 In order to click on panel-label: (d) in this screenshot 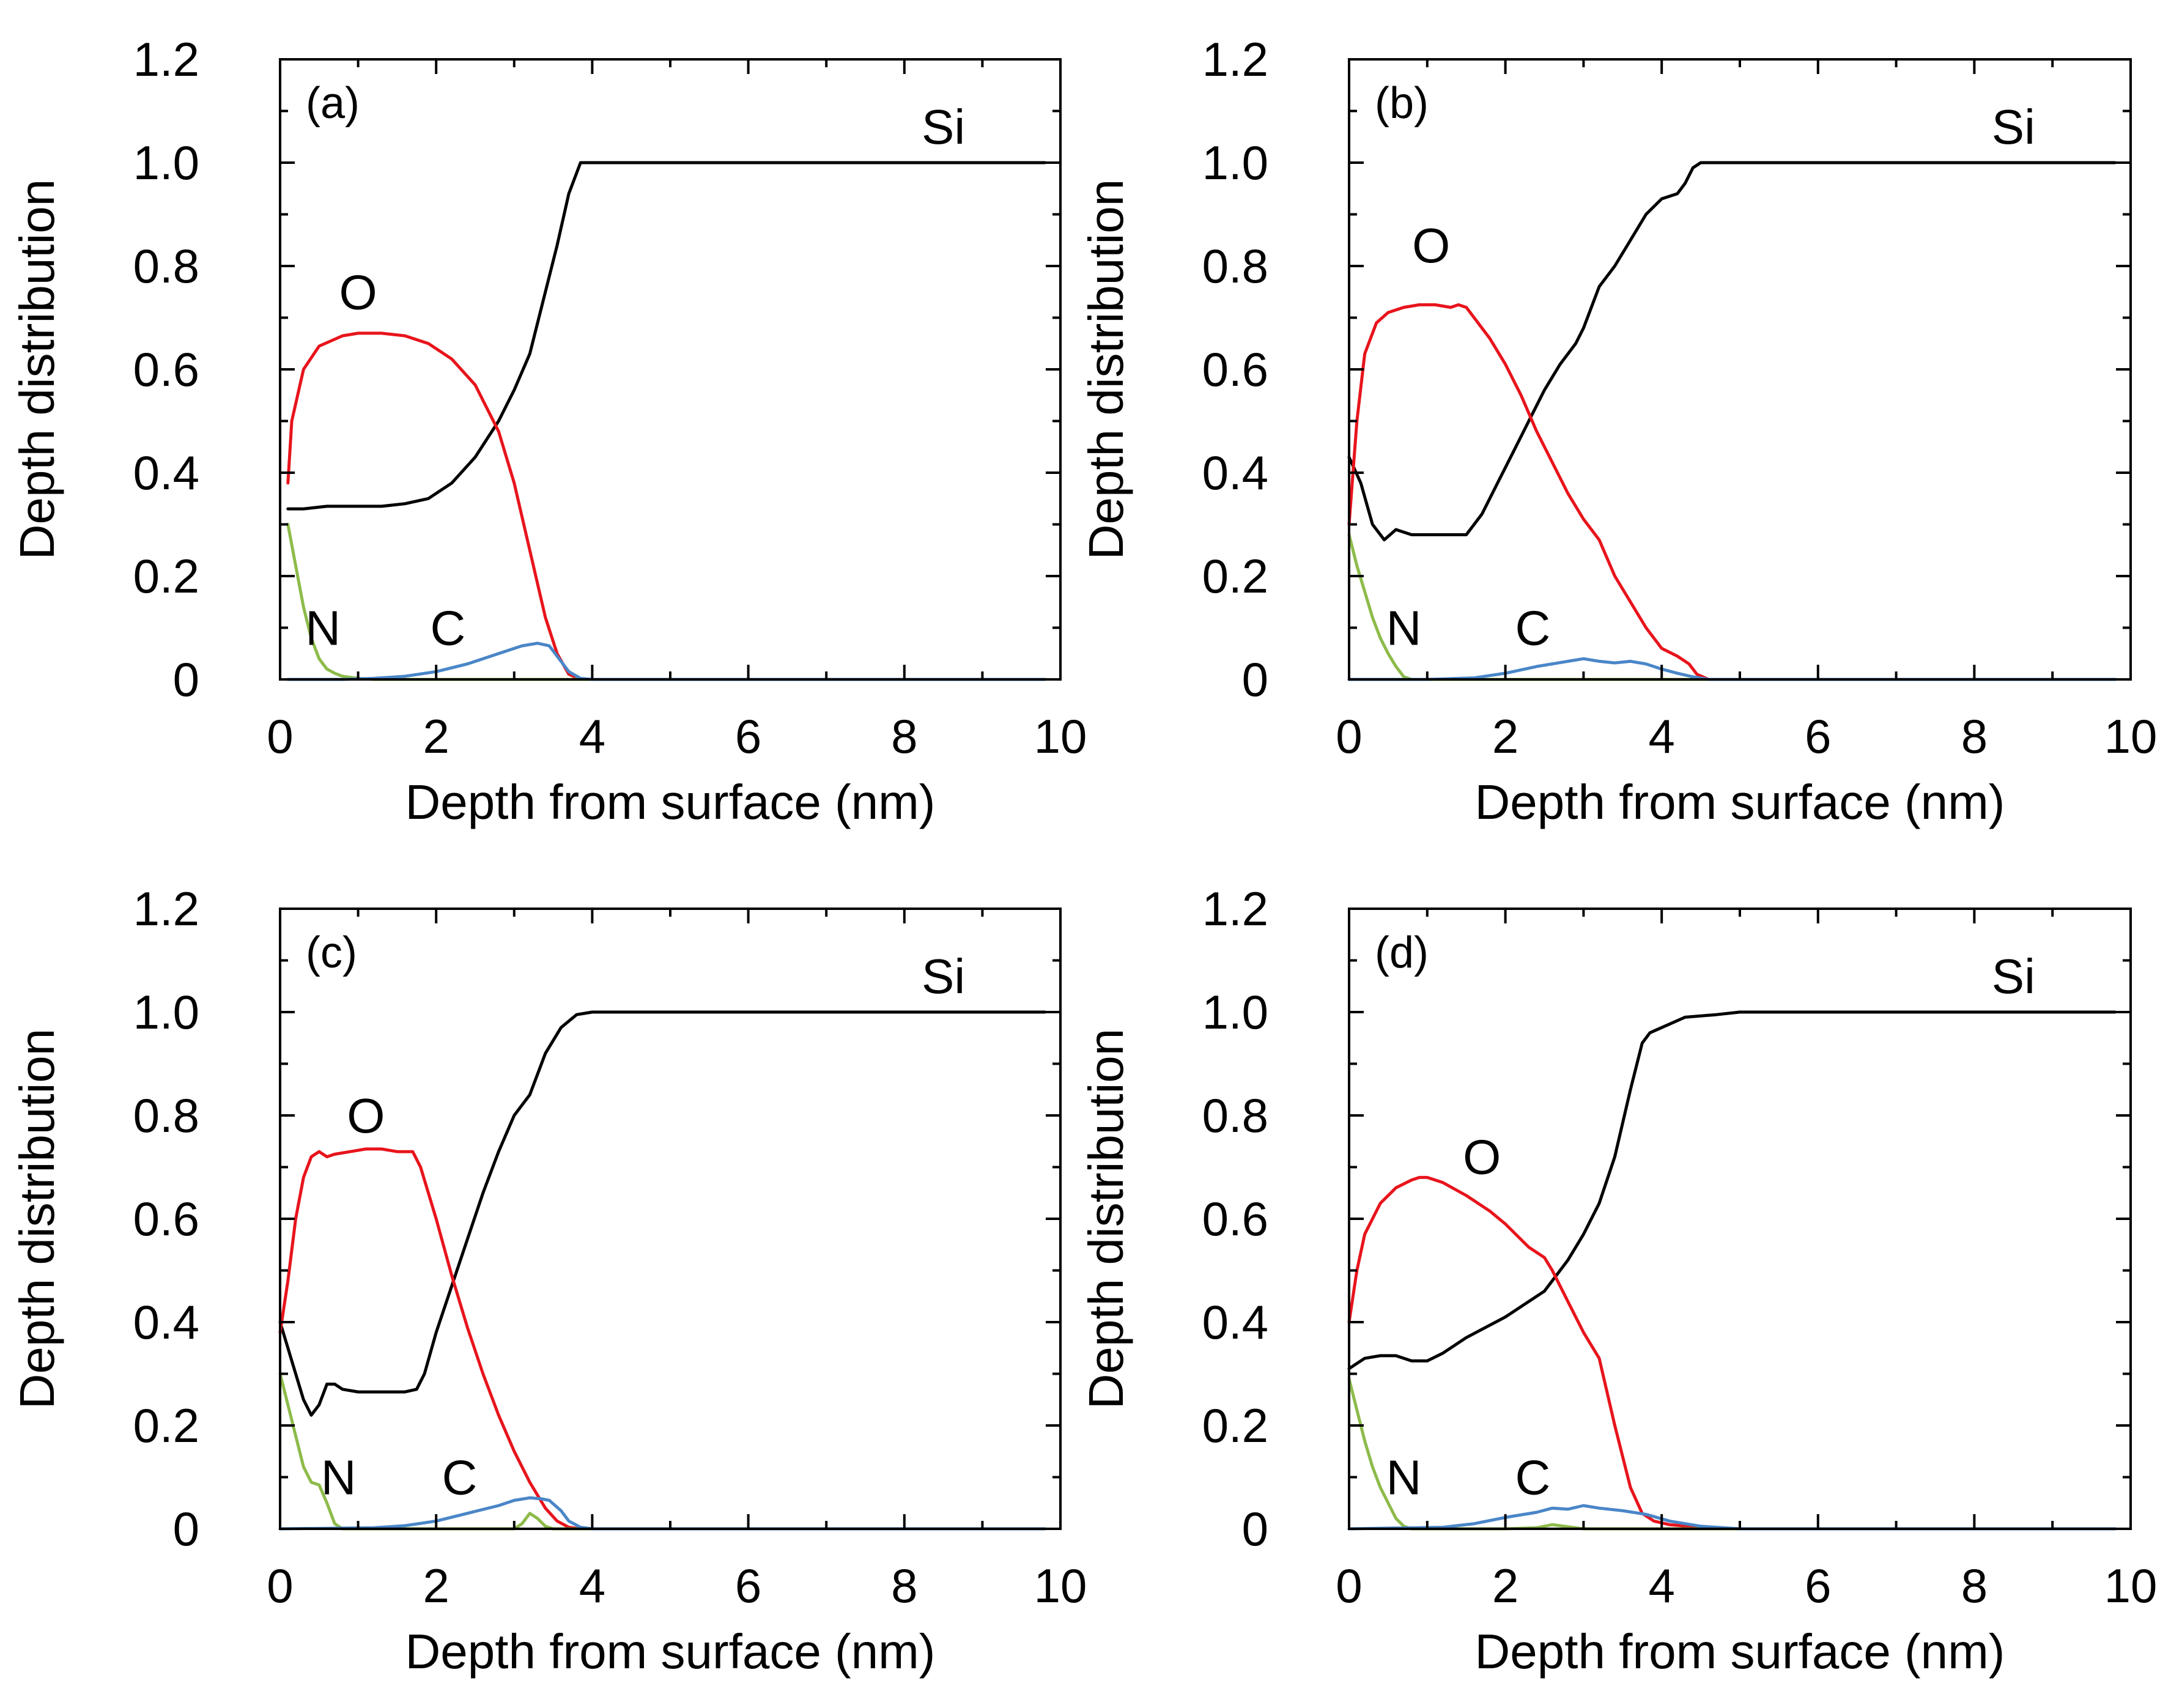, I will do `click(1402, 952)`.